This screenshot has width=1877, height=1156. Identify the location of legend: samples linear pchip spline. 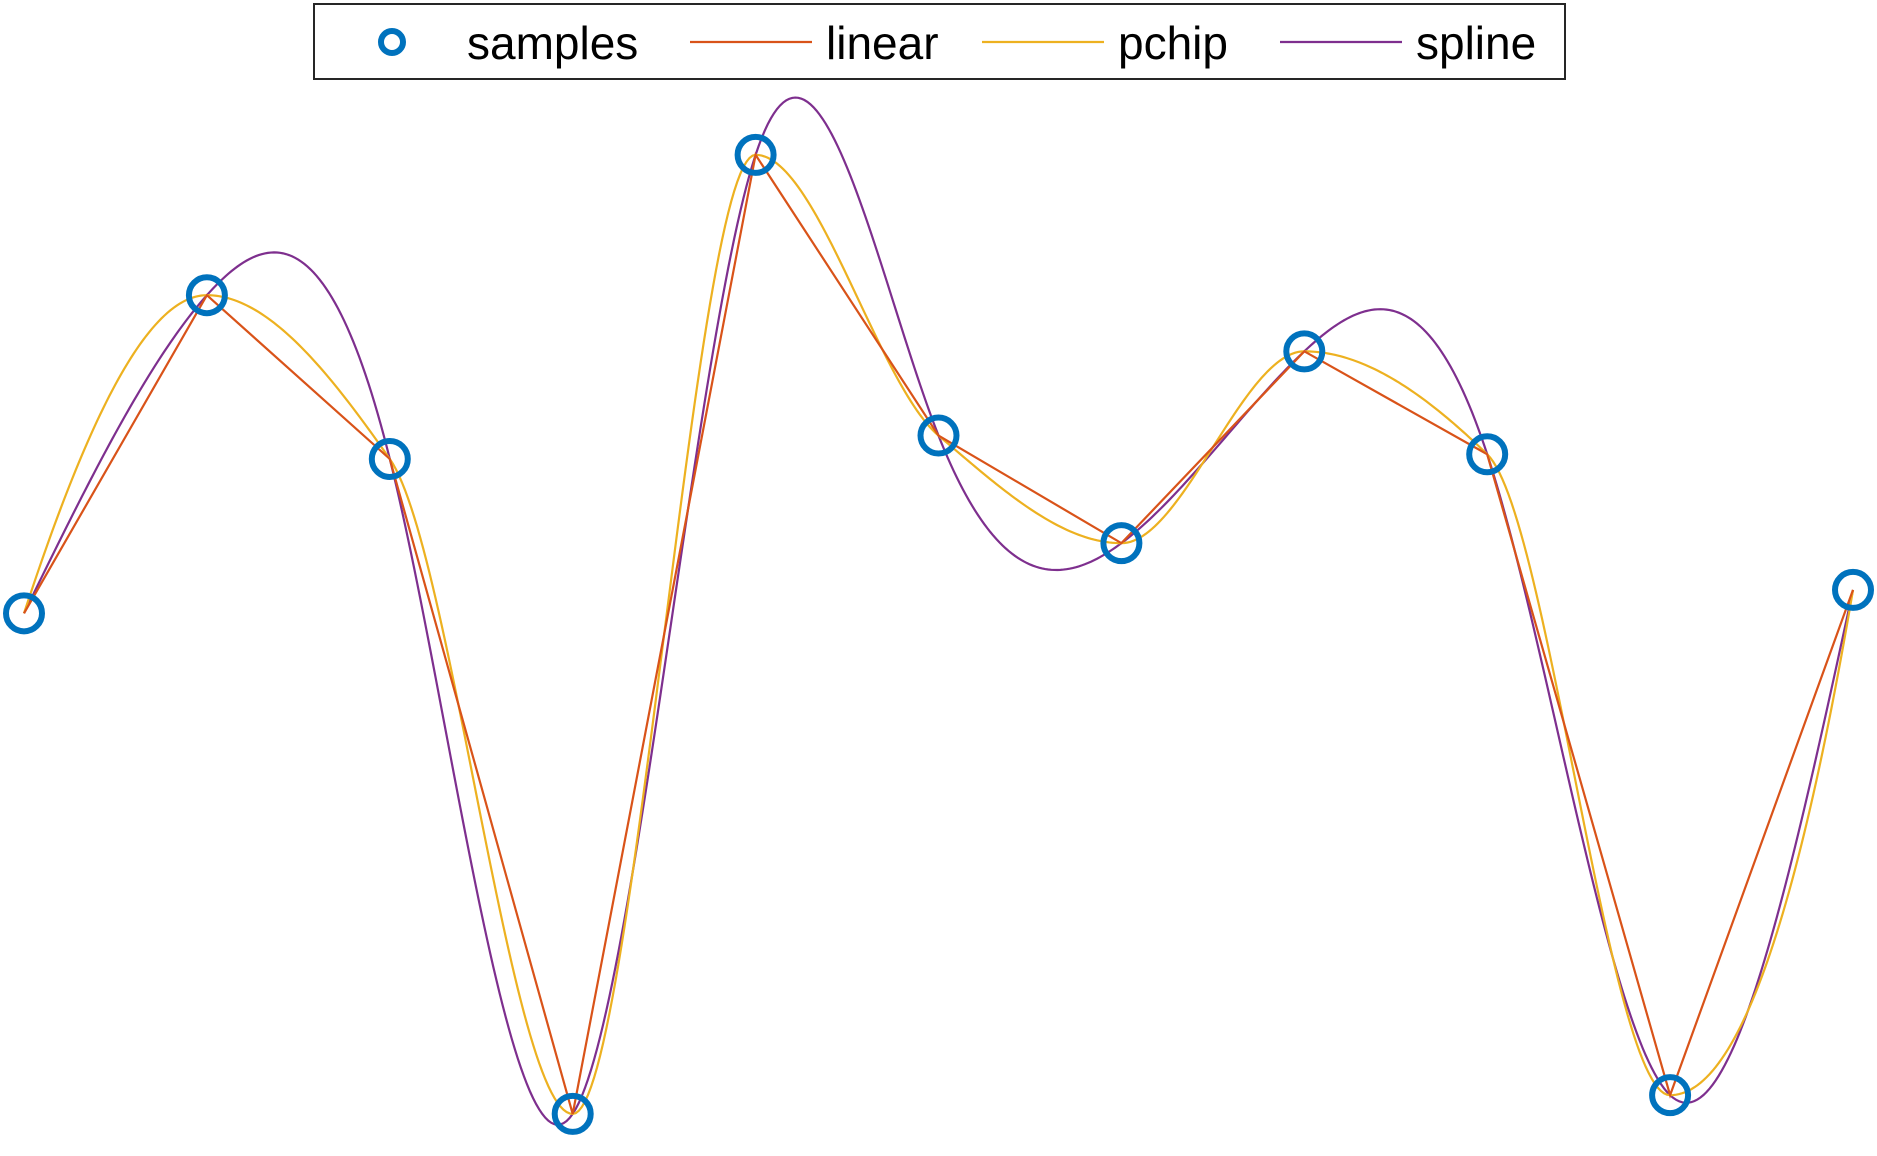
(939, 41).